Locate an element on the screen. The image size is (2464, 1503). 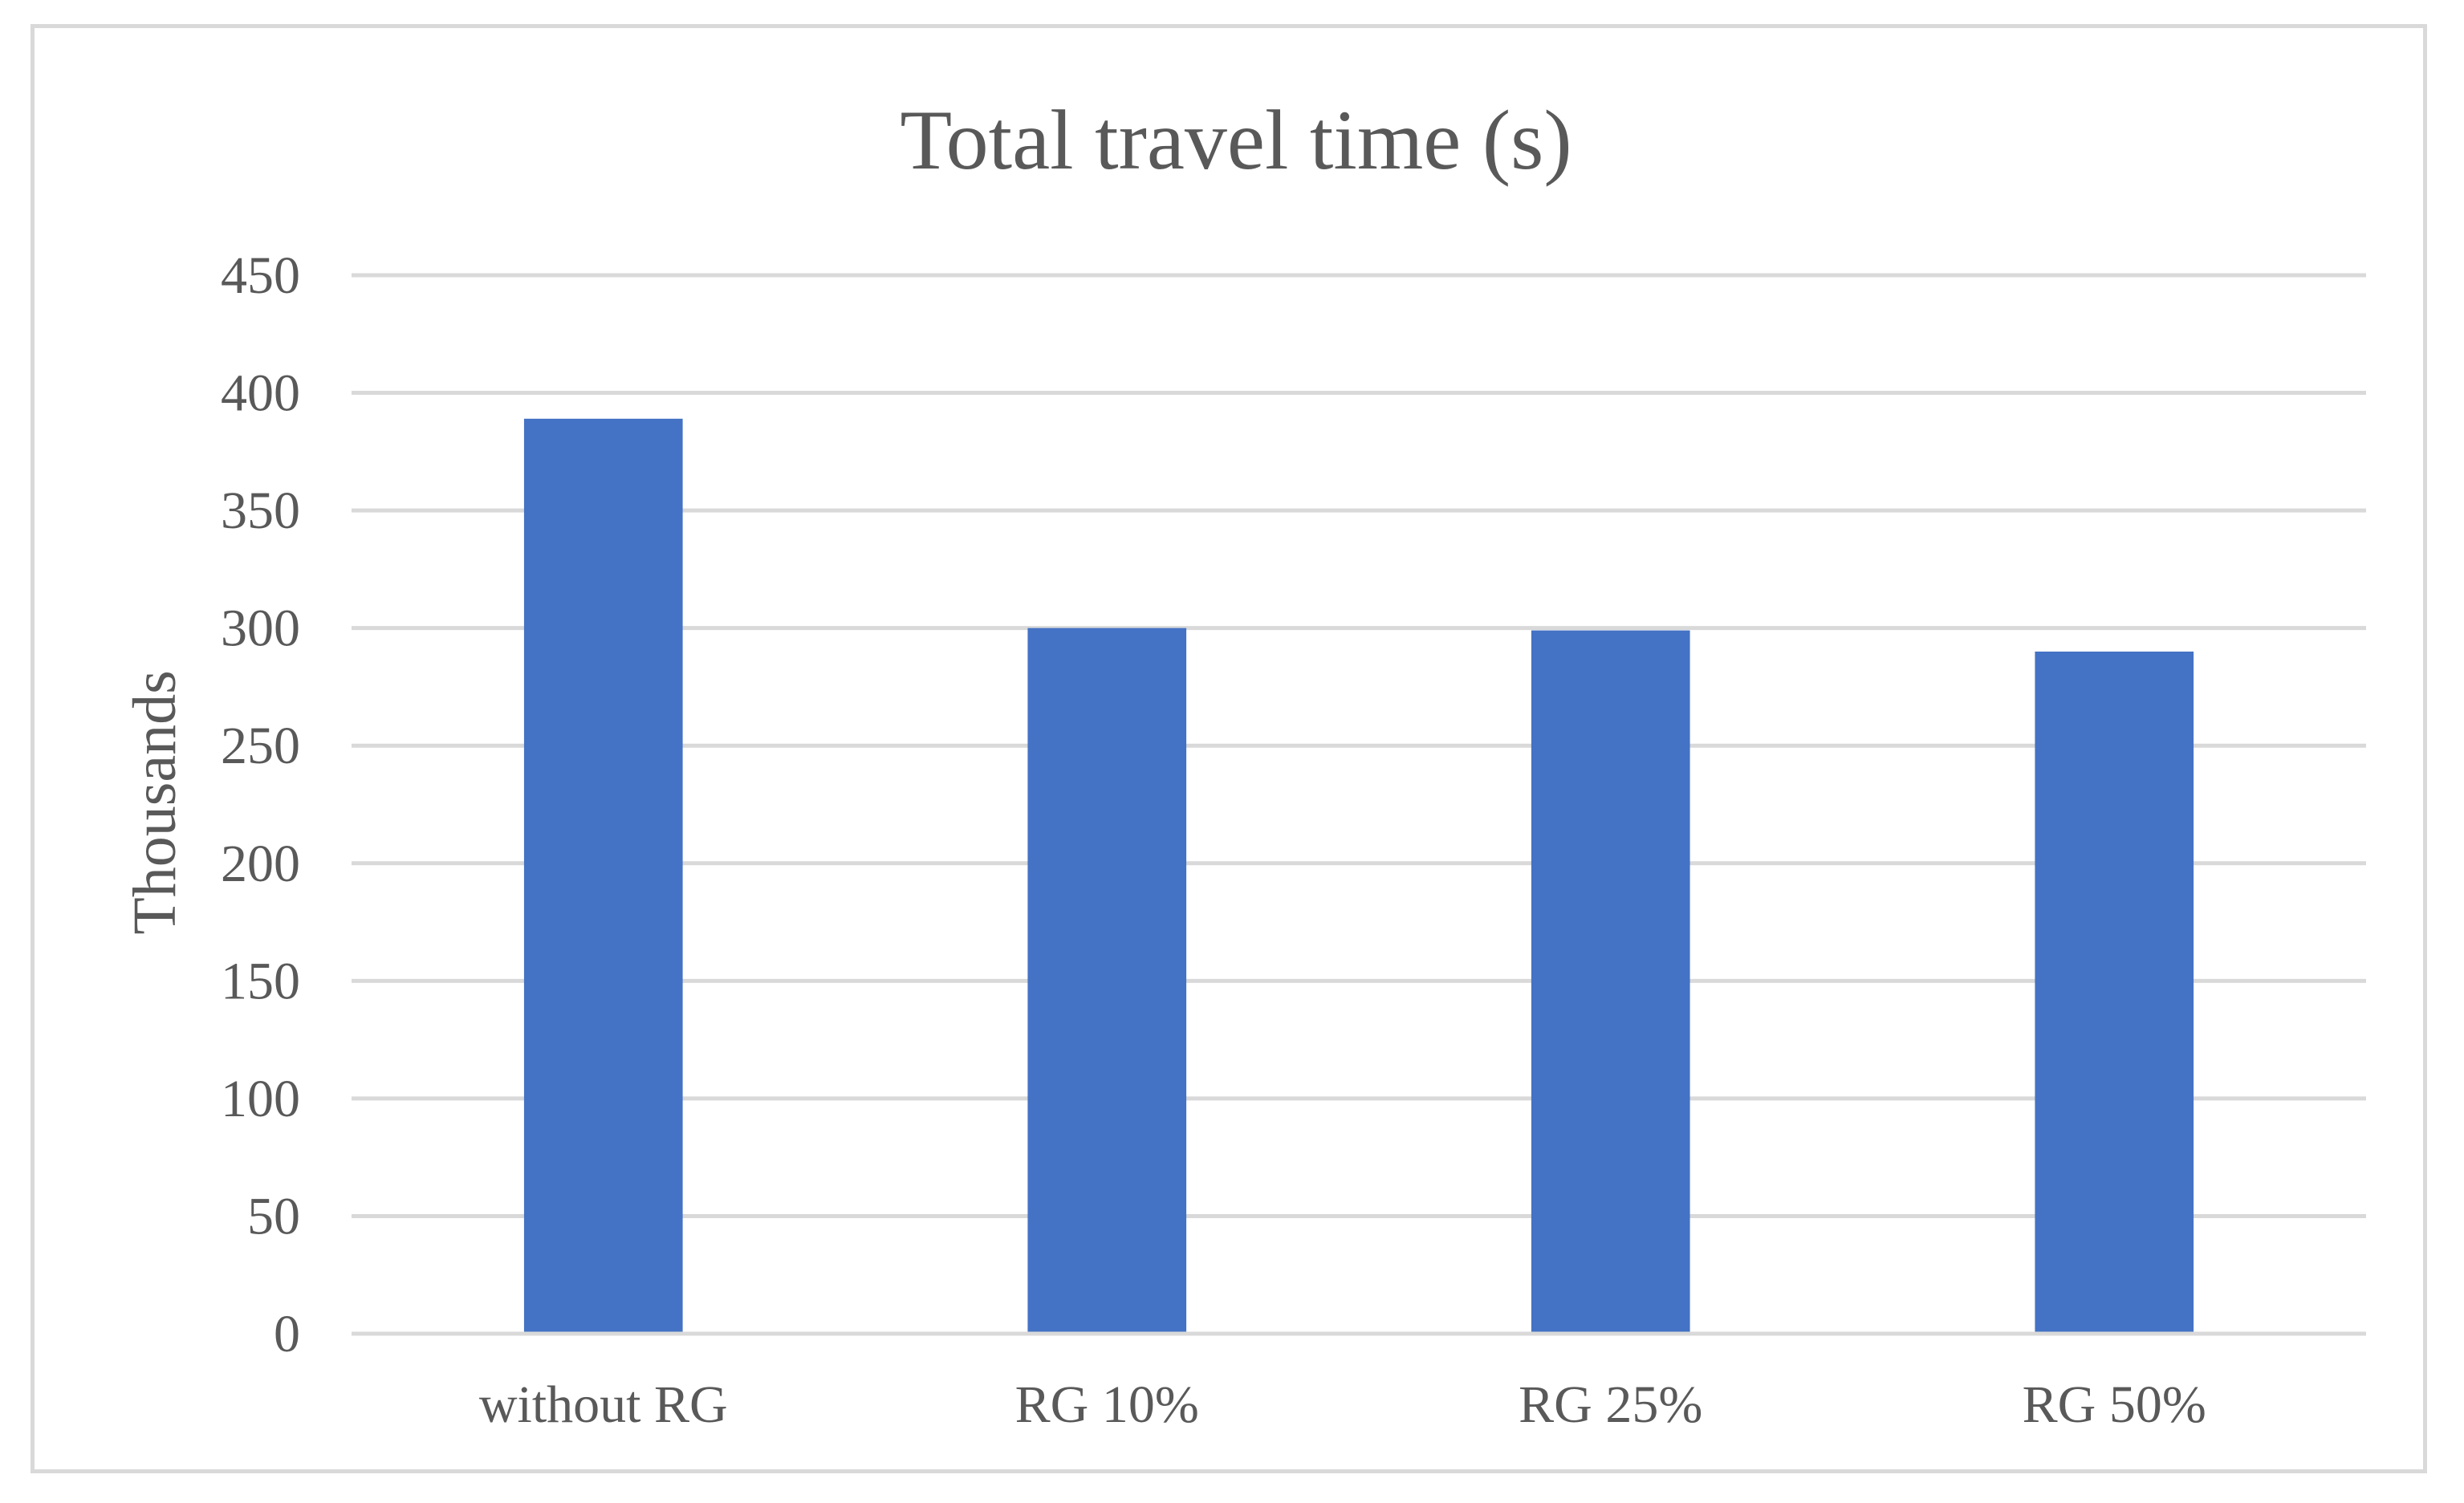
y-axis-label: Thousands is located at coordinates (155, 802).